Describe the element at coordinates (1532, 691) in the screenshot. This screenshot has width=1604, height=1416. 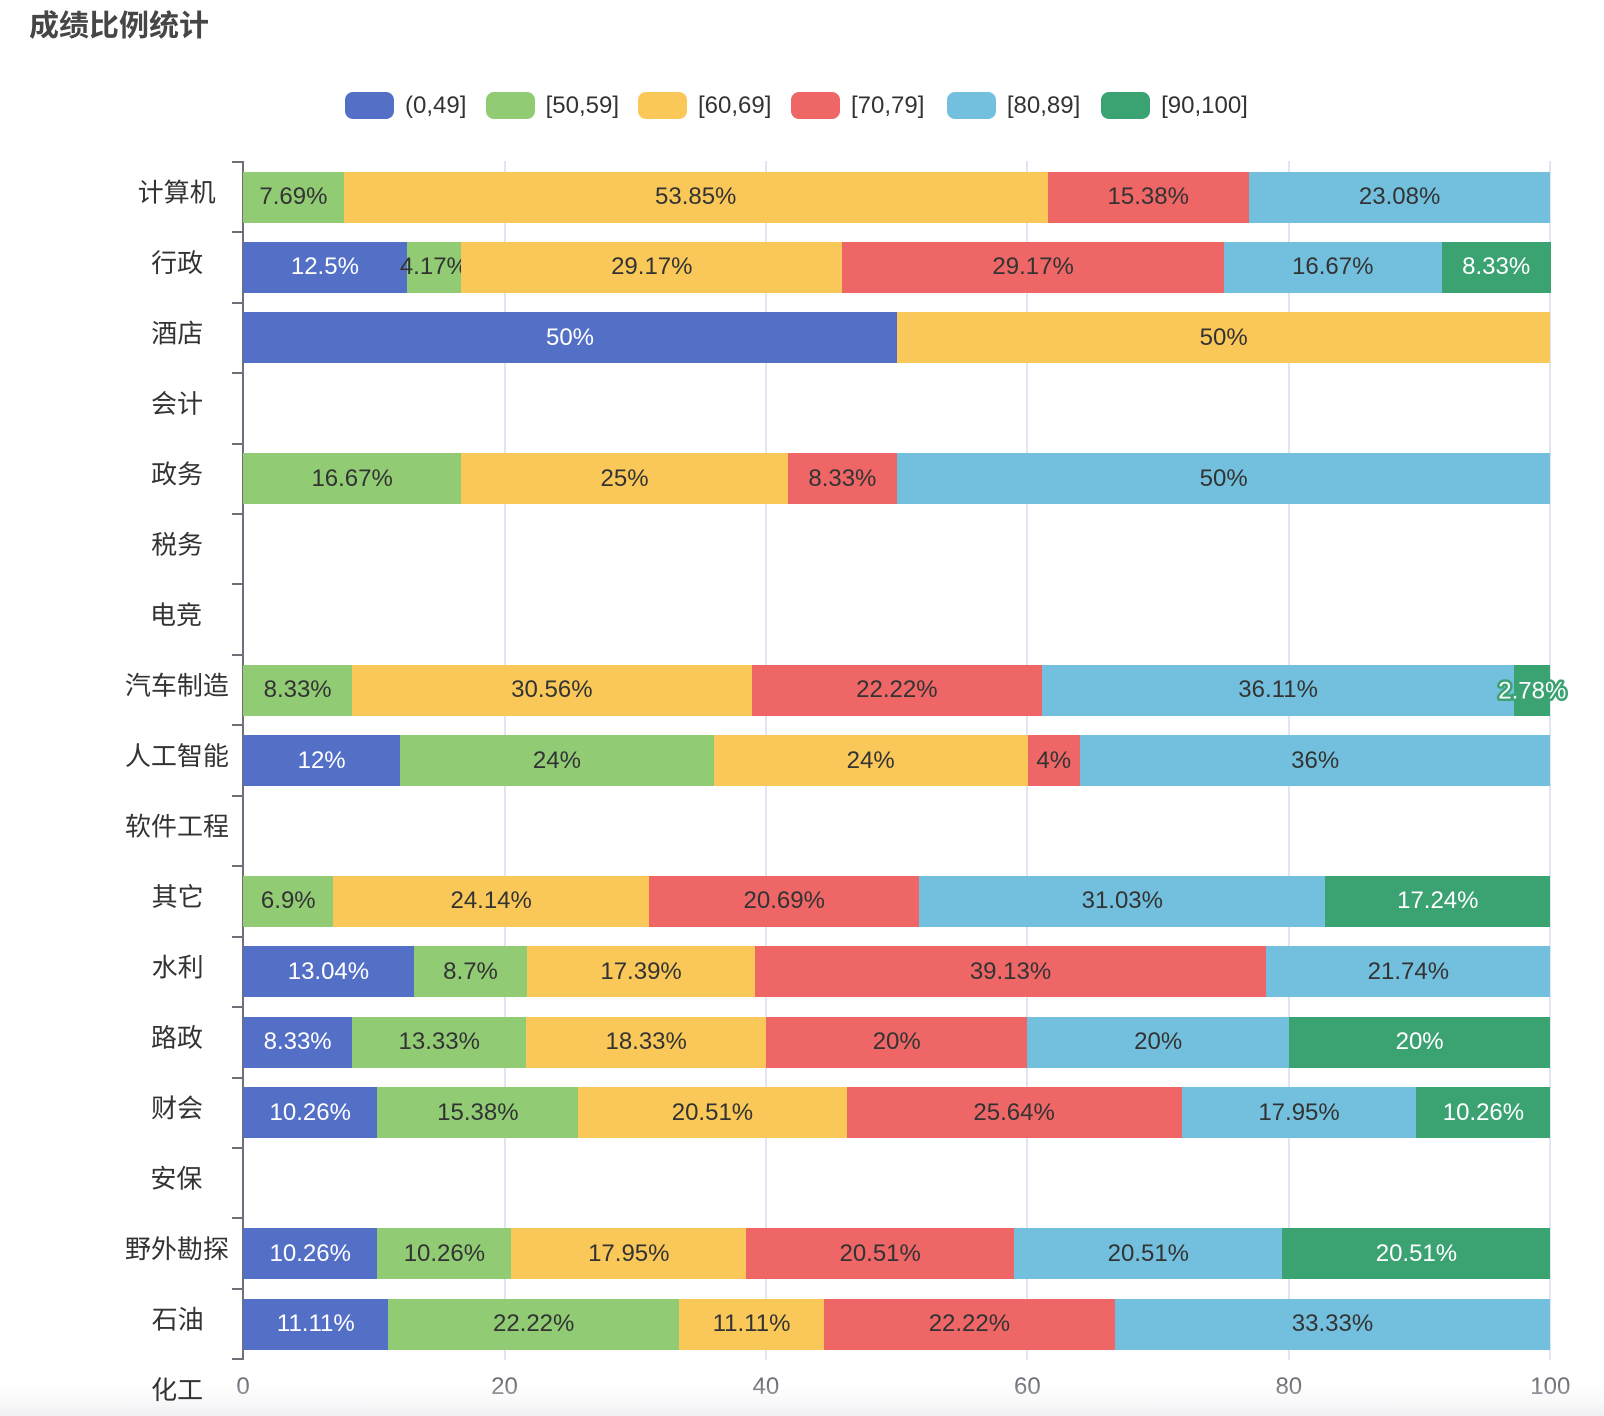
I see `svg-text: 2.78%` at that location.